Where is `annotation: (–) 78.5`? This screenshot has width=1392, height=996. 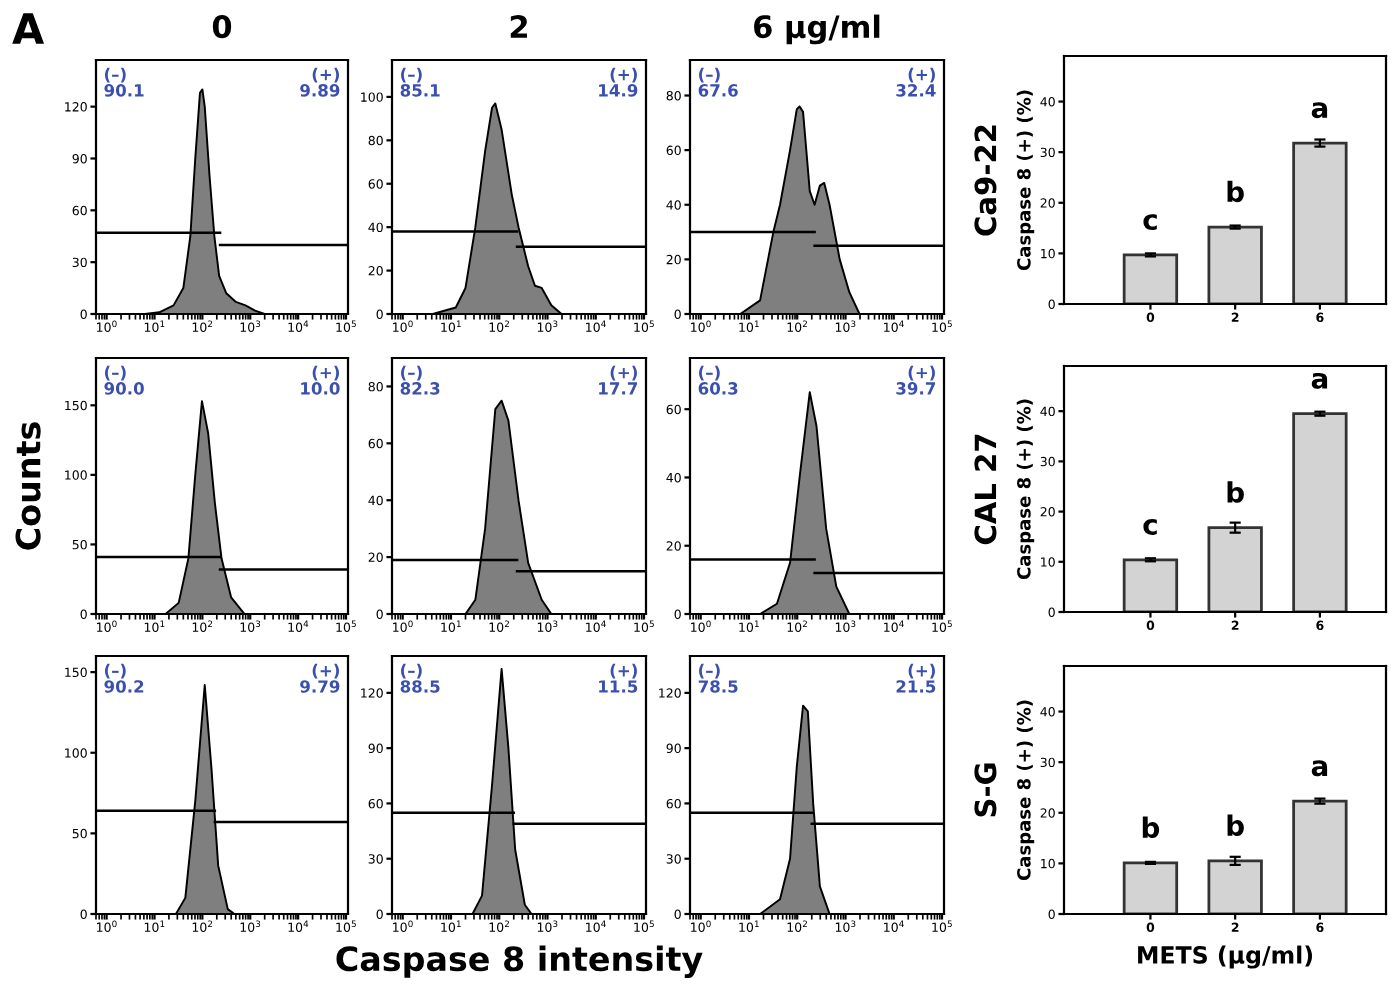
annotation: (–) 78.5 is located at coordinates (718, 678).